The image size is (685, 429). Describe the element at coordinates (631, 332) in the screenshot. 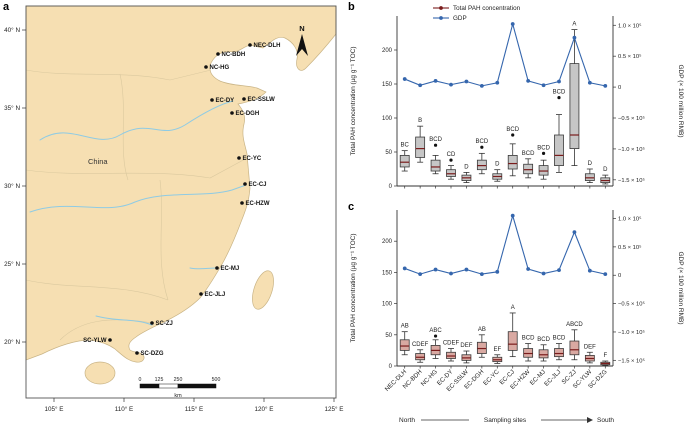

I see `right-tick-label: −1.0 × 10⁵` at that location.